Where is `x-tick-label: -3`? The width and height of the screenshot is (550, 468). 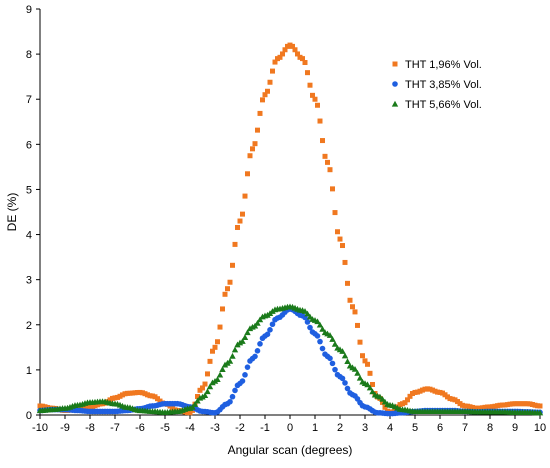
x-tick-label: -3 is located at coordinates (215, 428).